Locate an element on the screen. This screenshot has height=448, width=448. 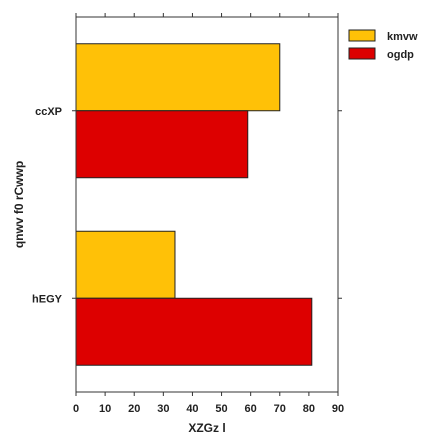
legend-swatch-kmvw is located at coordinates (362, 35).